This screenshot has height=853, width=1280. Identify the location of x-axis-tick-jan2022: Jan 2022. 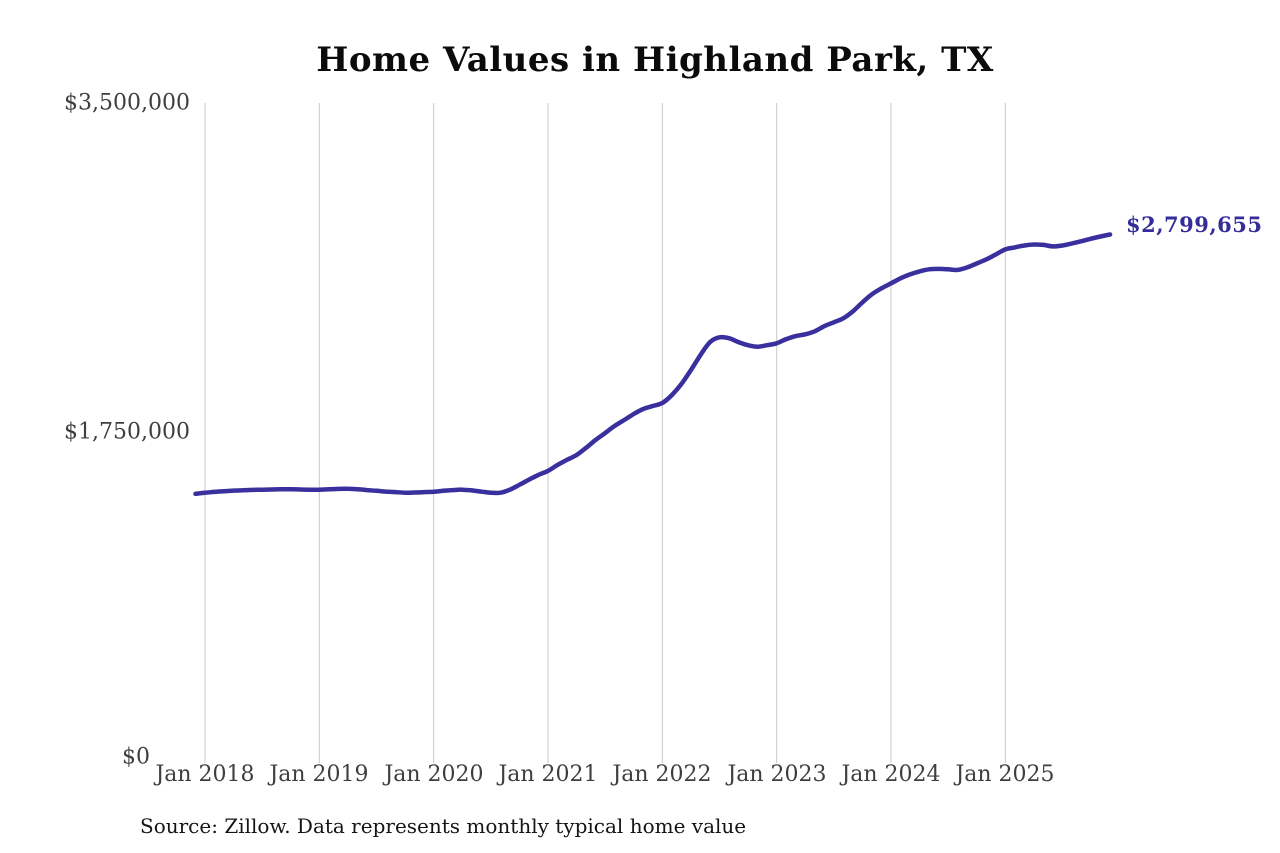
(662, 774).